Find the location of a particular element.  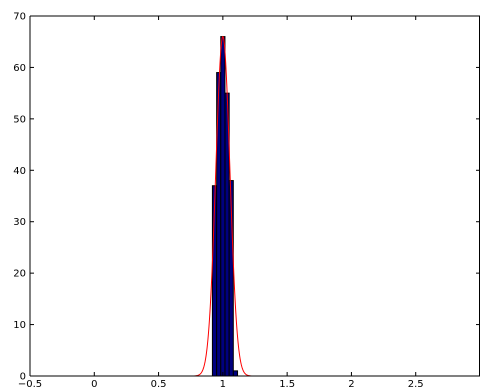

x-tick-label: 0 is located at coordinates (94, 384).